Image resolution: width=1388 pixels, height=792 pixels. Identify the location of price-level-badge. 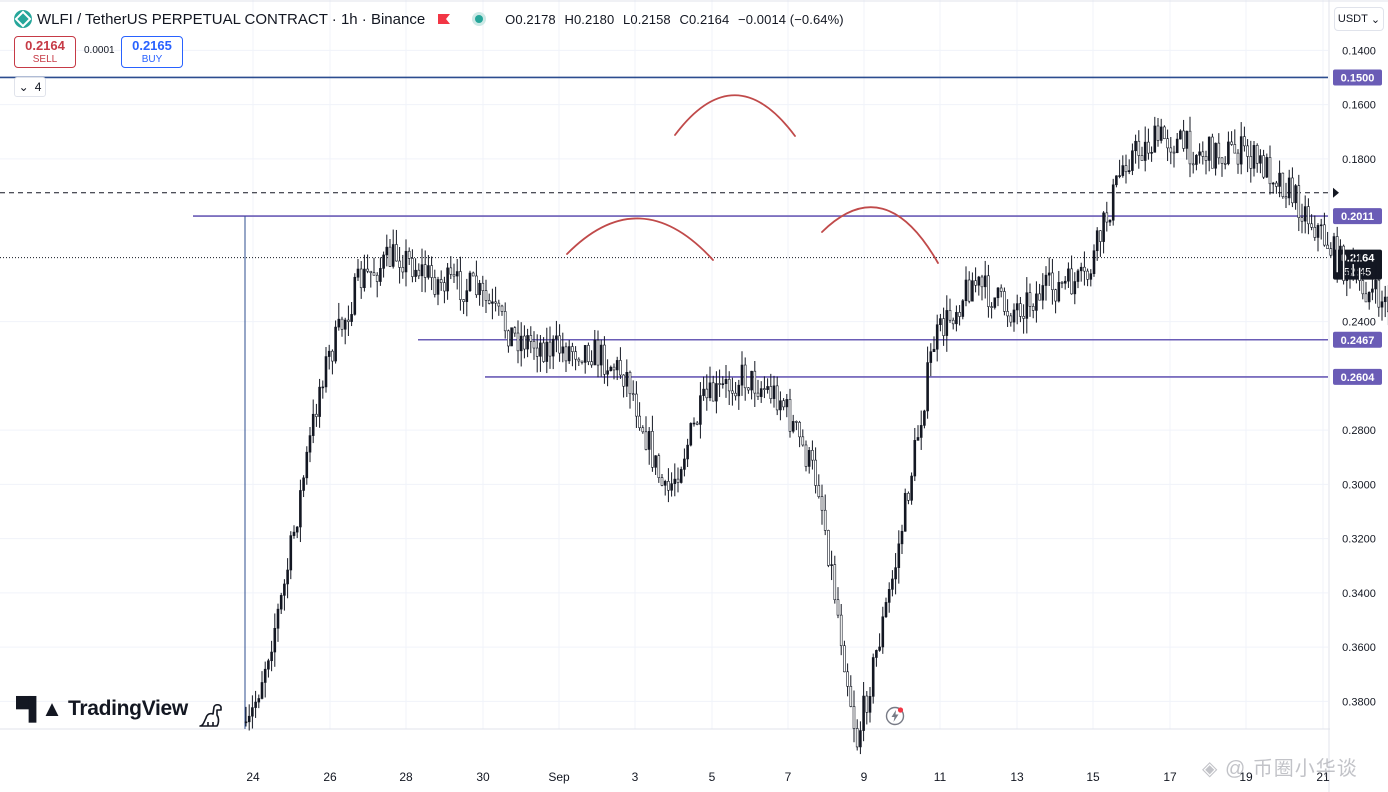
(1357, 339).